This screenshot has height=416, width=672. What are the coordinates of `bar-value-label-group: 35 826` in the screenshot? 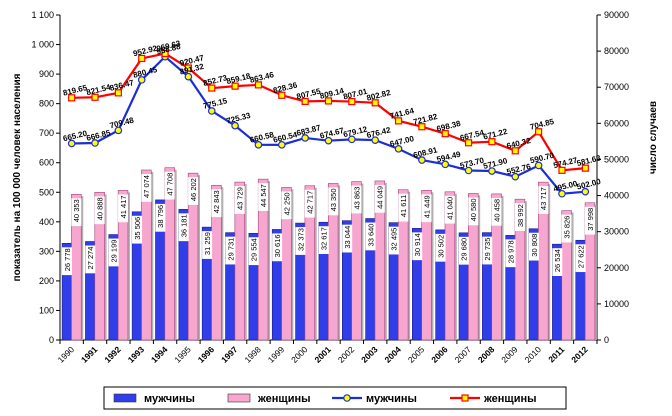 It's located at (566, 228).